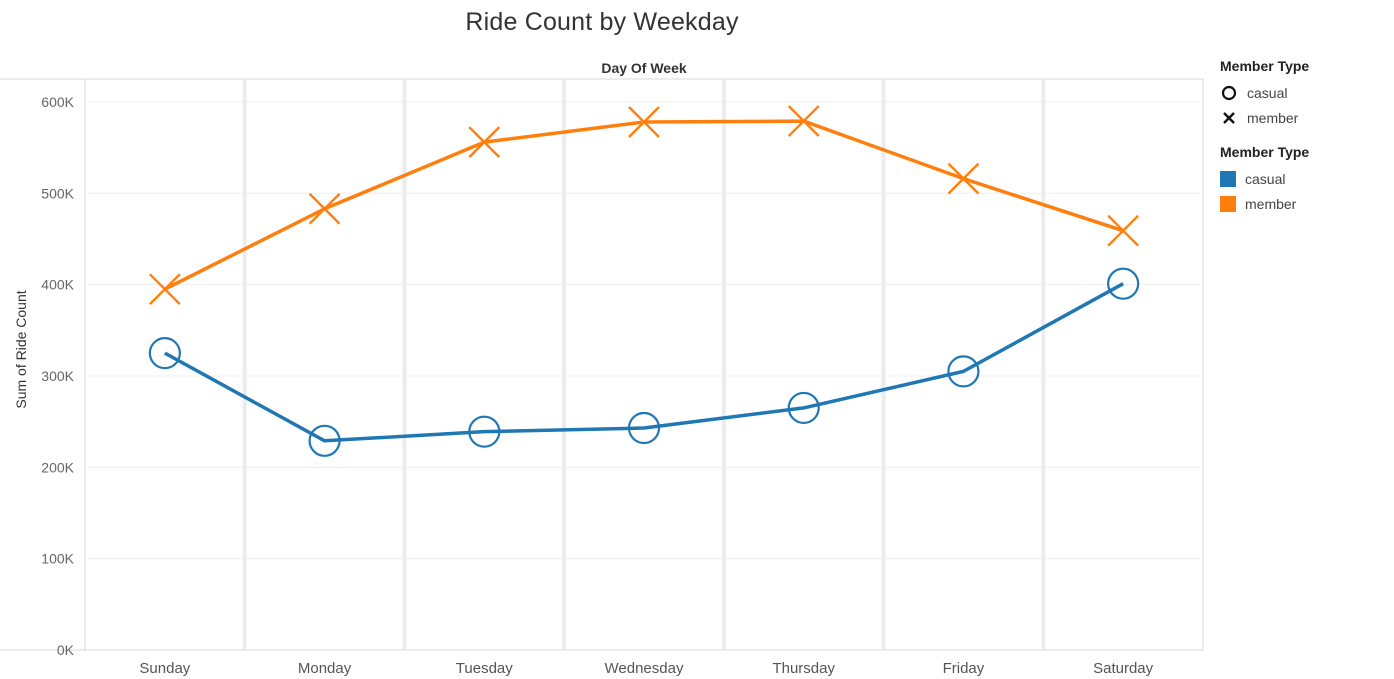 This screenshot has width=1394, height=679. What do you see at coordinates (57, 193) in the screenshot?
I see `y-tick-label: 500K` at bounding box center [57, 193].